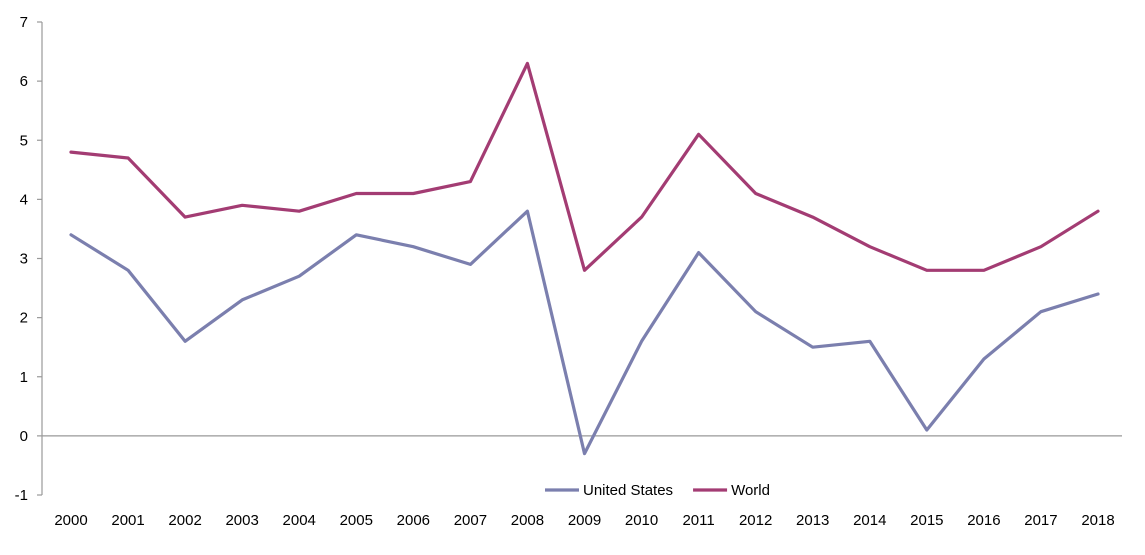 The width and height of the screenshot is (1145, 555). Describe the element at coordinates (869, 520) in the screenshot. I see `x-tick-label: 2014` at that location.